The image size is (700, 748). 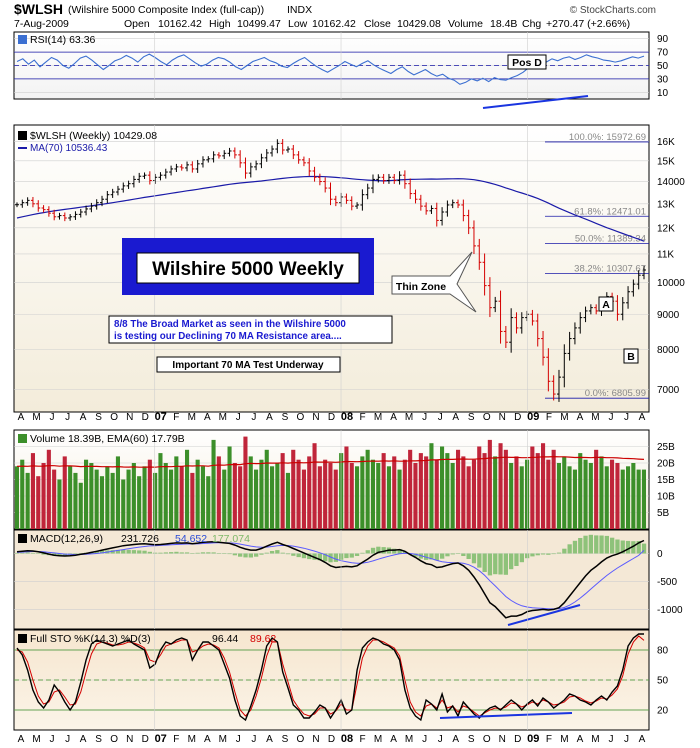 I want to click on fib-label-4: 0.0%: 6805.99, so click(x=615, y=393).